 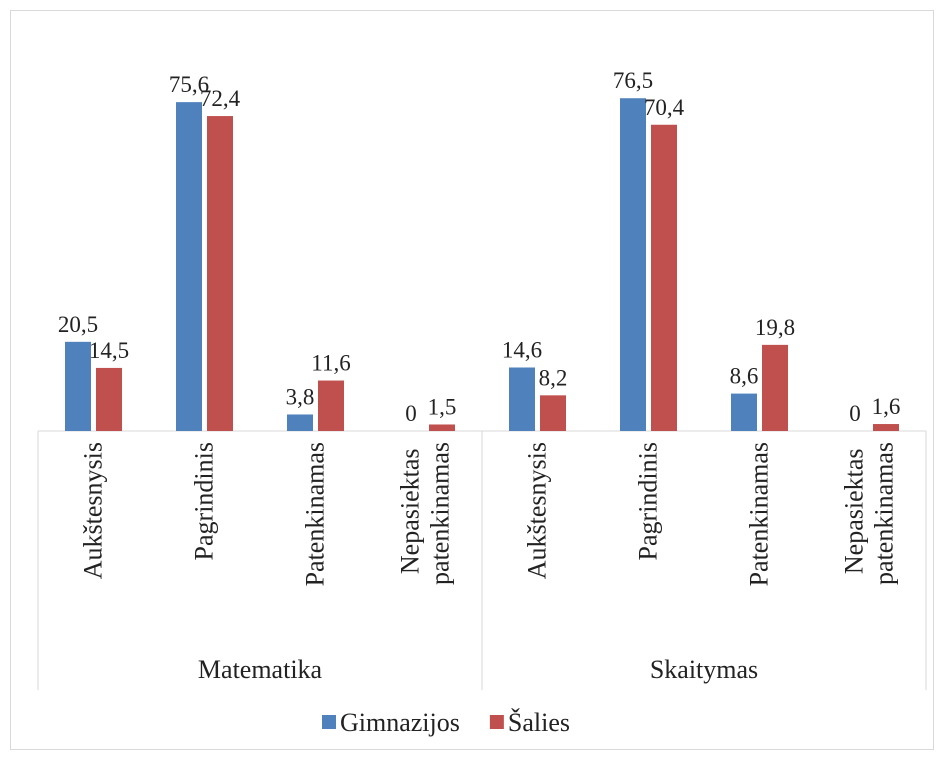 What do you see at coordinates (704, 669) in the screenshot?
I see `group-label: Skaitymas` at bounding box center [704, 669].